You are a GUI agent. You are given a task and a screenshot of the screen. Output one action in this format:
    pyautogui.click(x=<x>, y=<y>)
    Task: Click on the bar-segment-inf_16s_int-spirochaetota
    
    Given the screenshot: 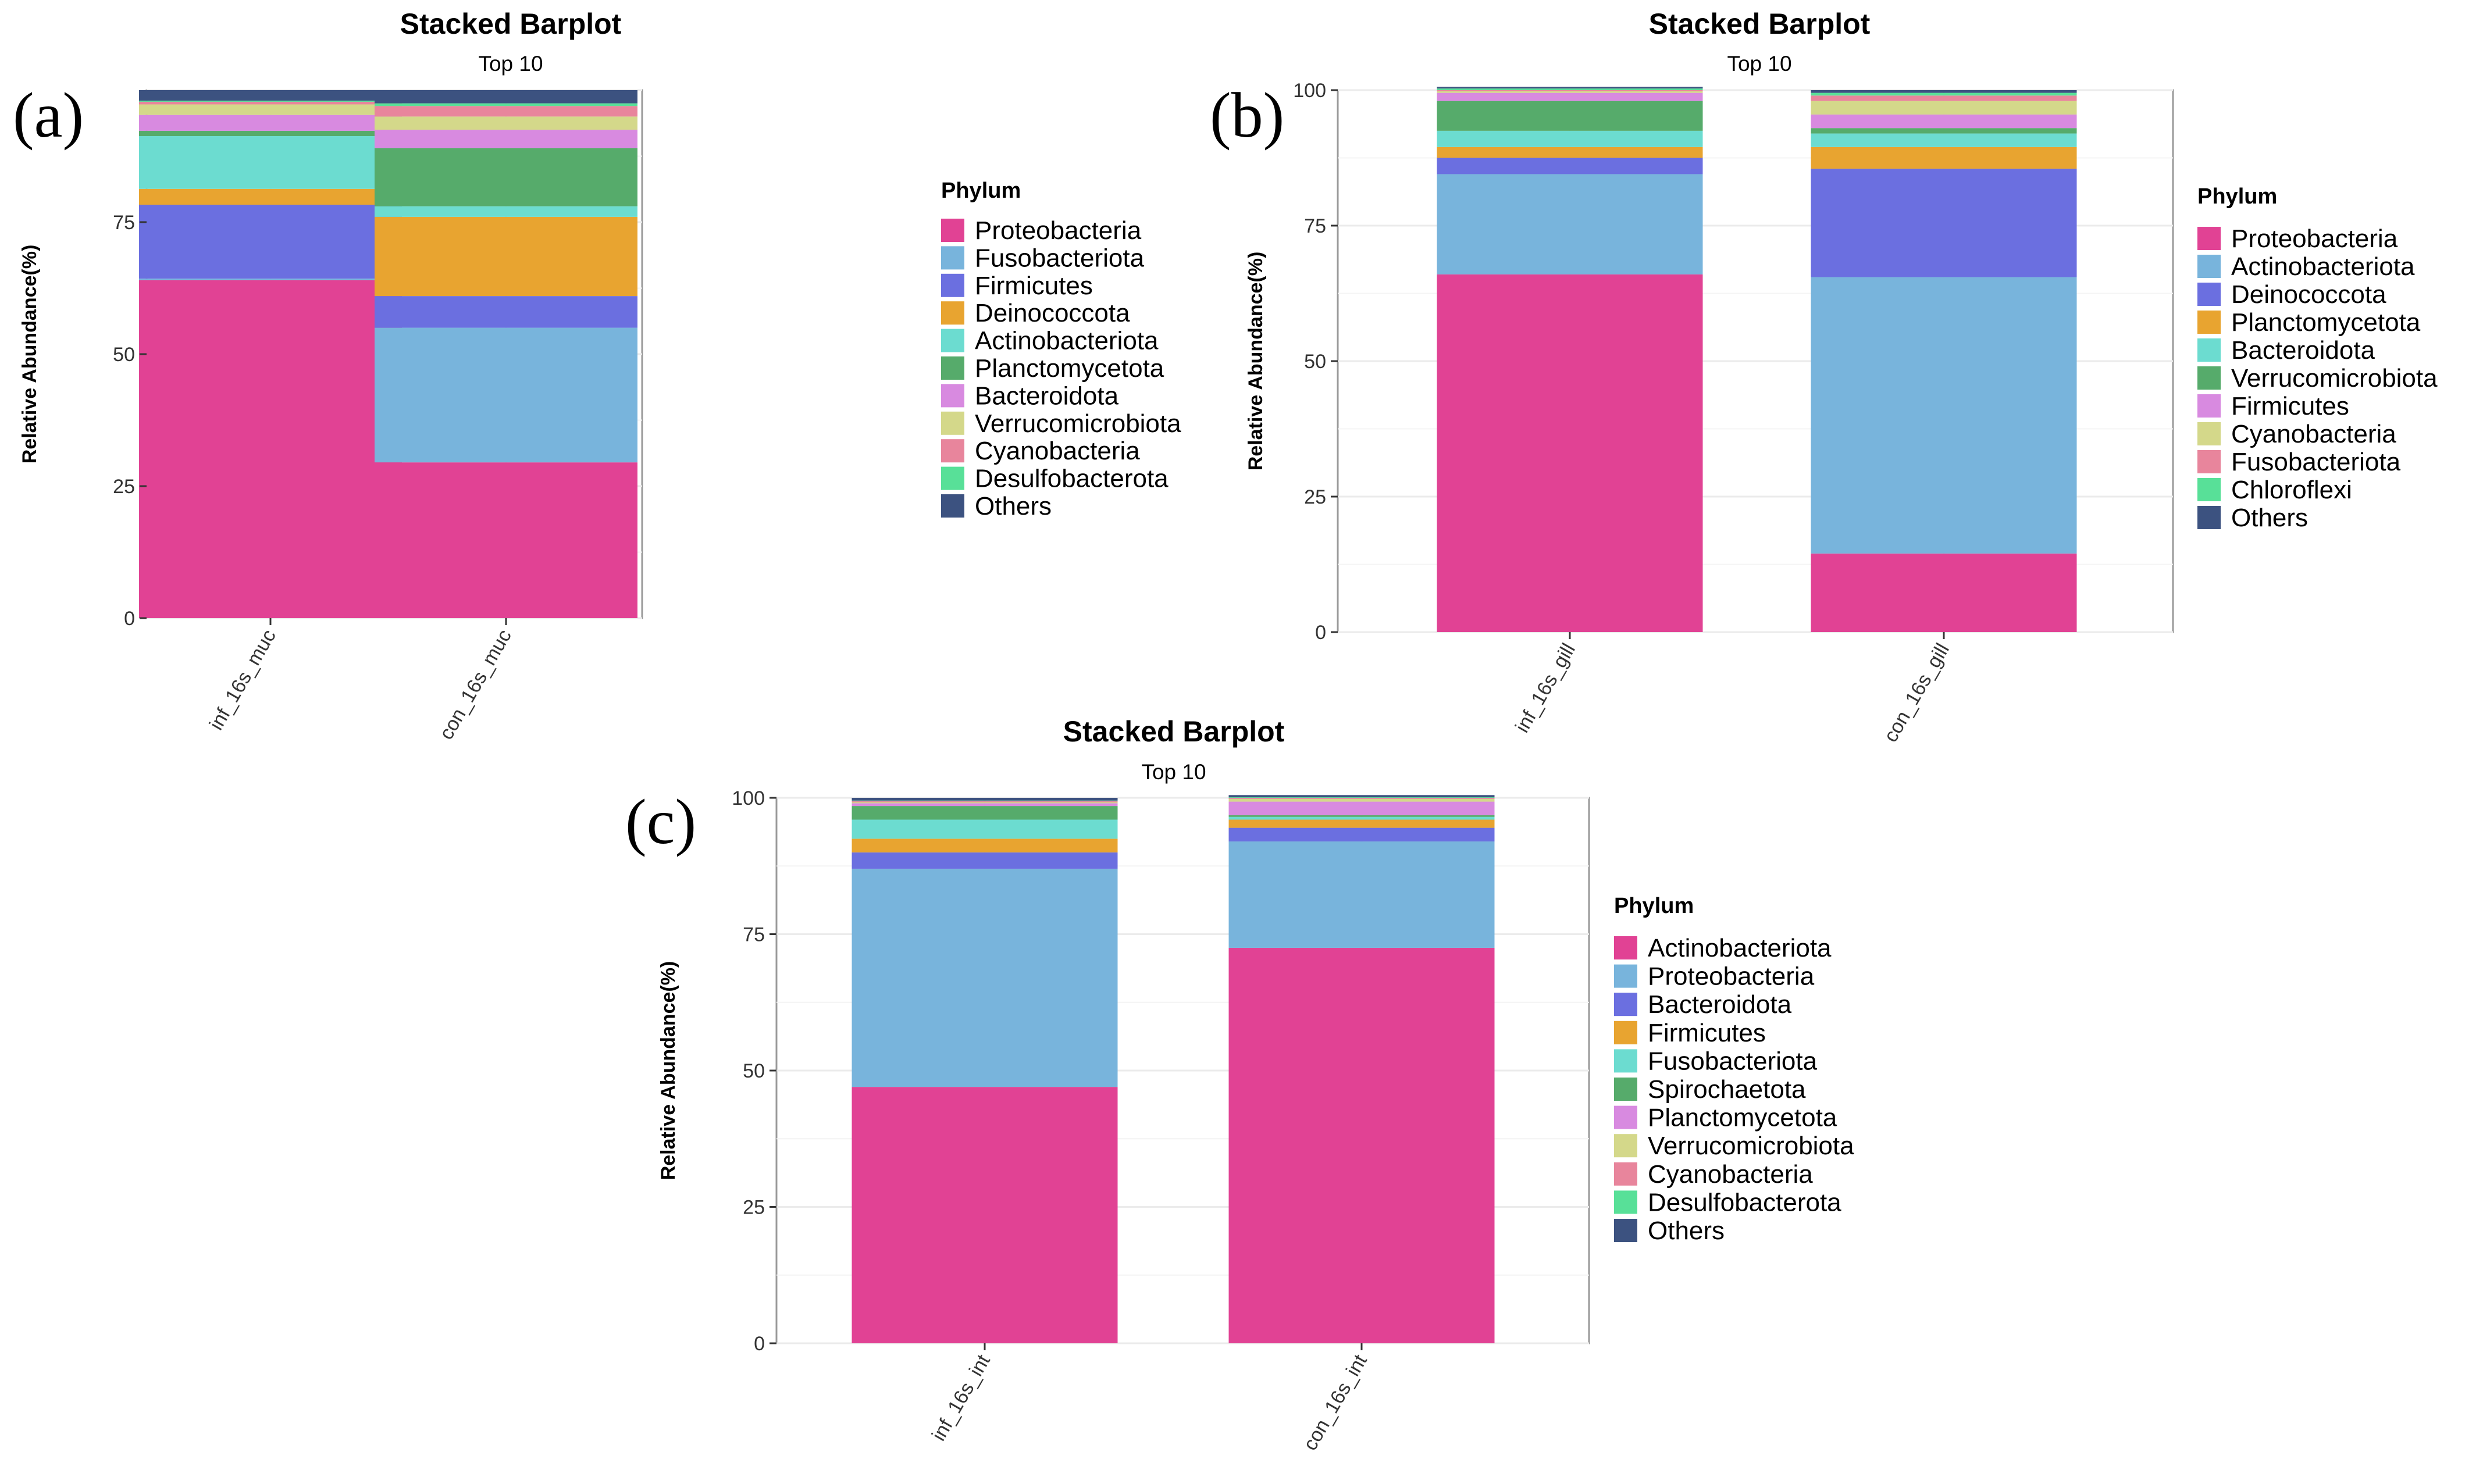 What is the action you would take?
    pyautogui.click(x=985, y=813)
    